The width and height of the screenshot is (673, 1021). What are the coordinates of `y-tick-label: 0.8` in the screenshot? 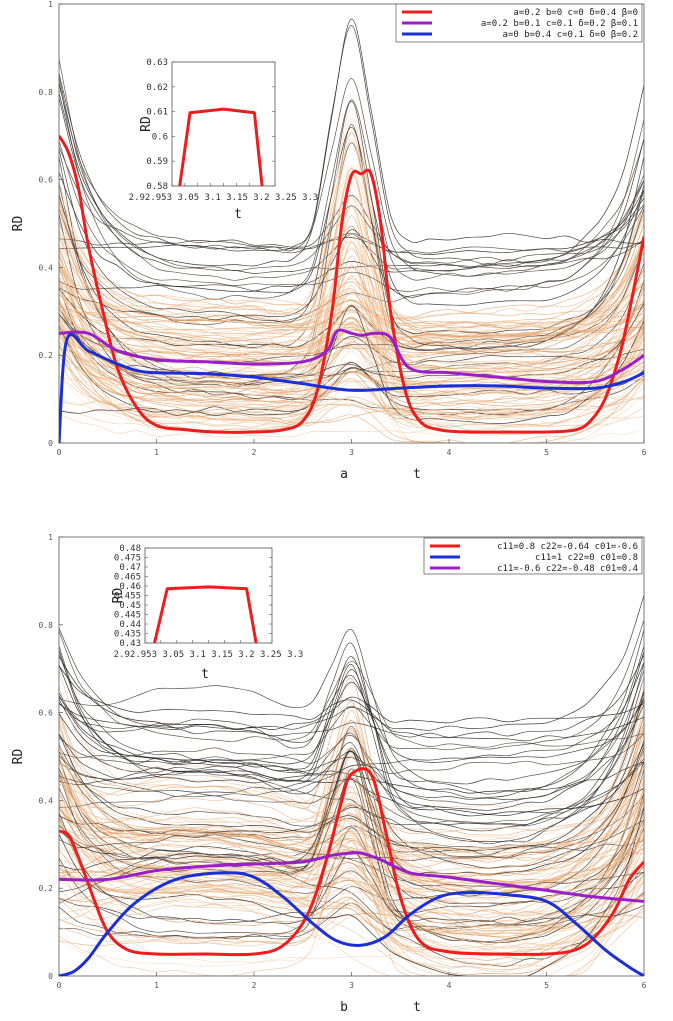 It's located at (46, 92).